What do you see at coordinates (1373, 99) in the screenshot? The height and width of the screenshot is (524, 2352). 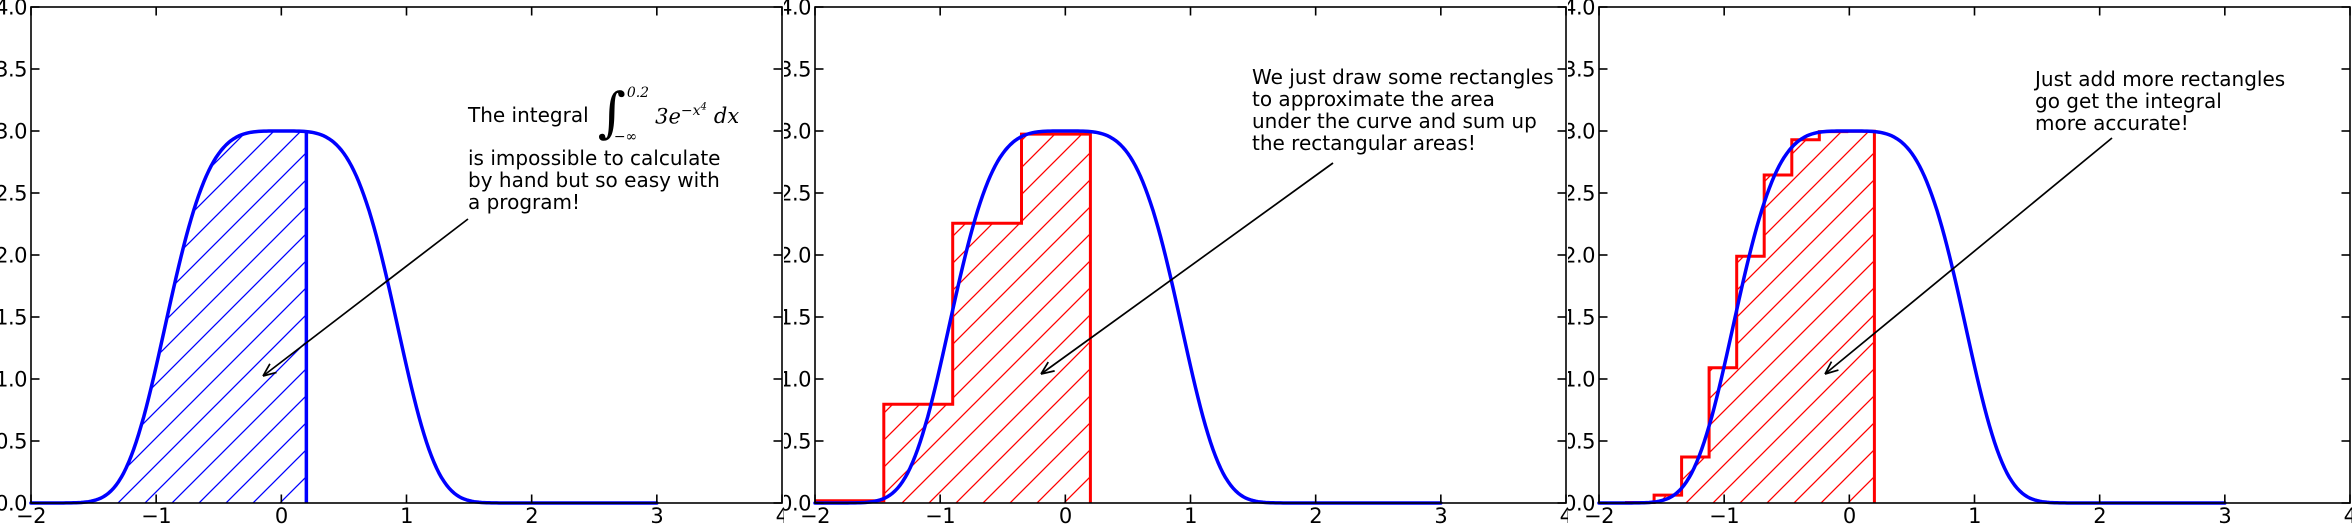 I see `annotation-line: to approximate the area` at bounding box center [1373, 99].